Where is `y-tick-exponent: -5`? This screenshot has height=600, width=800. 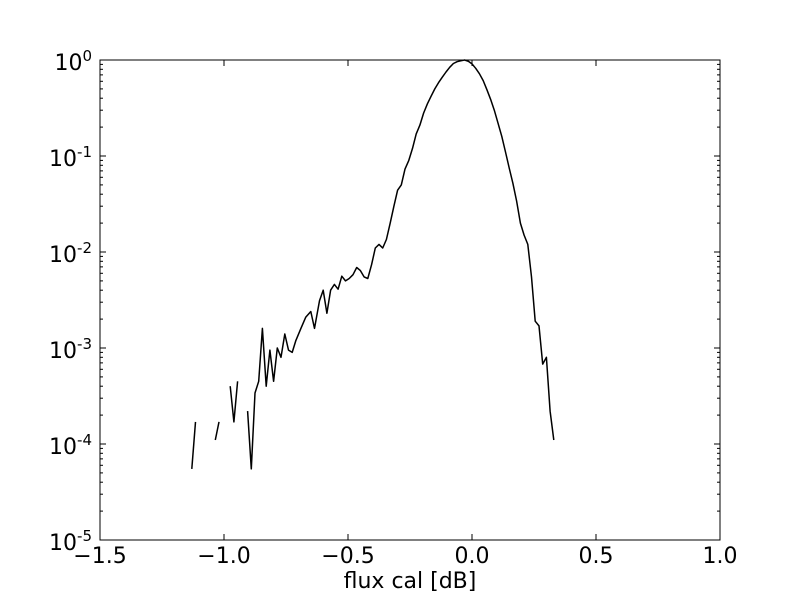 y-tick-exponent: -5 is located at coordinates (84, 536).